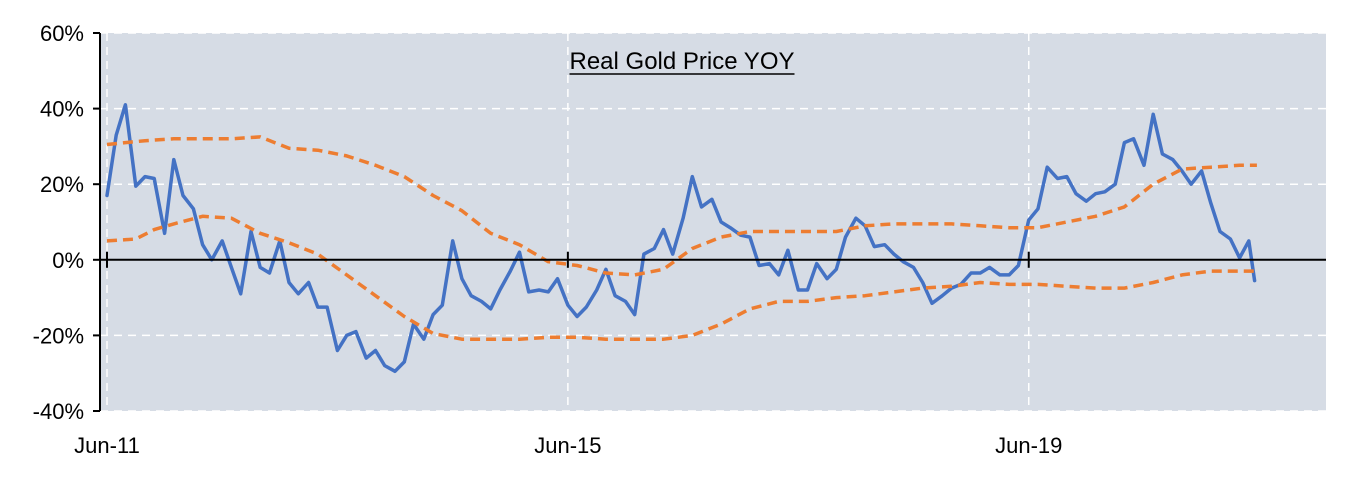 This screenshot has width=1366, height=478. I want to click on y-tick-label: 20%, so click(62, 184).